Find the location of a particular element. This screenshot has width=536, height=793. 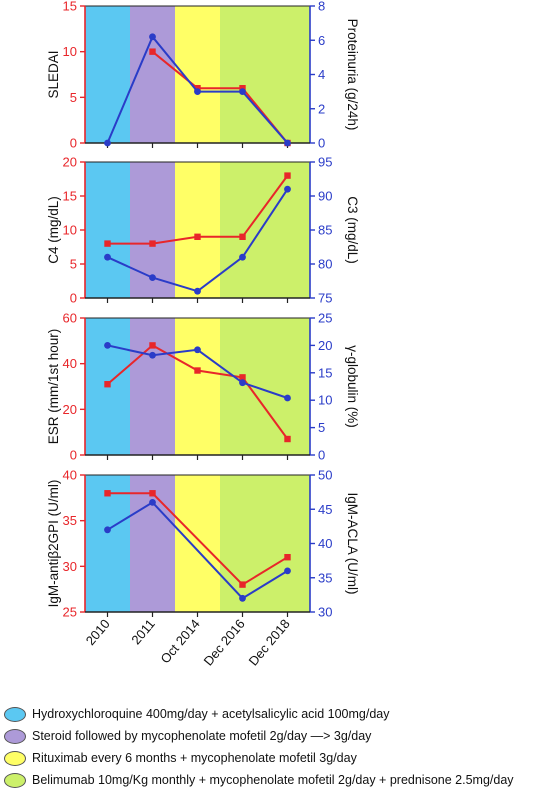

legend-swatch-purple is located at coordinates (15, 736).